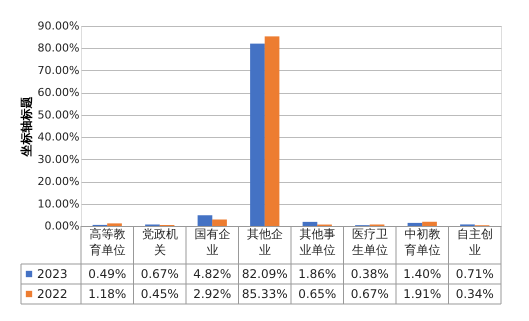 The image size is (529, 321). I want to click on x-tick-label: 自主创业, so click(474, 242).